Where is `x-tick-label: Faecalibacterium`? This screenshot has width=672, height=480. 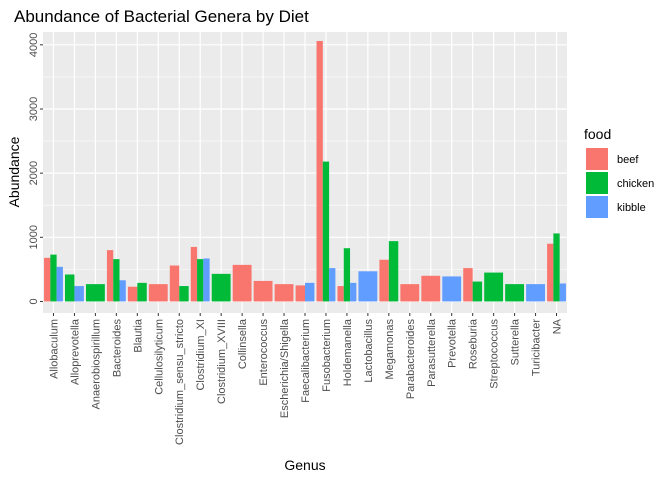 x-tick-label: Faecalibacterium is located at coordinates (306, 361).